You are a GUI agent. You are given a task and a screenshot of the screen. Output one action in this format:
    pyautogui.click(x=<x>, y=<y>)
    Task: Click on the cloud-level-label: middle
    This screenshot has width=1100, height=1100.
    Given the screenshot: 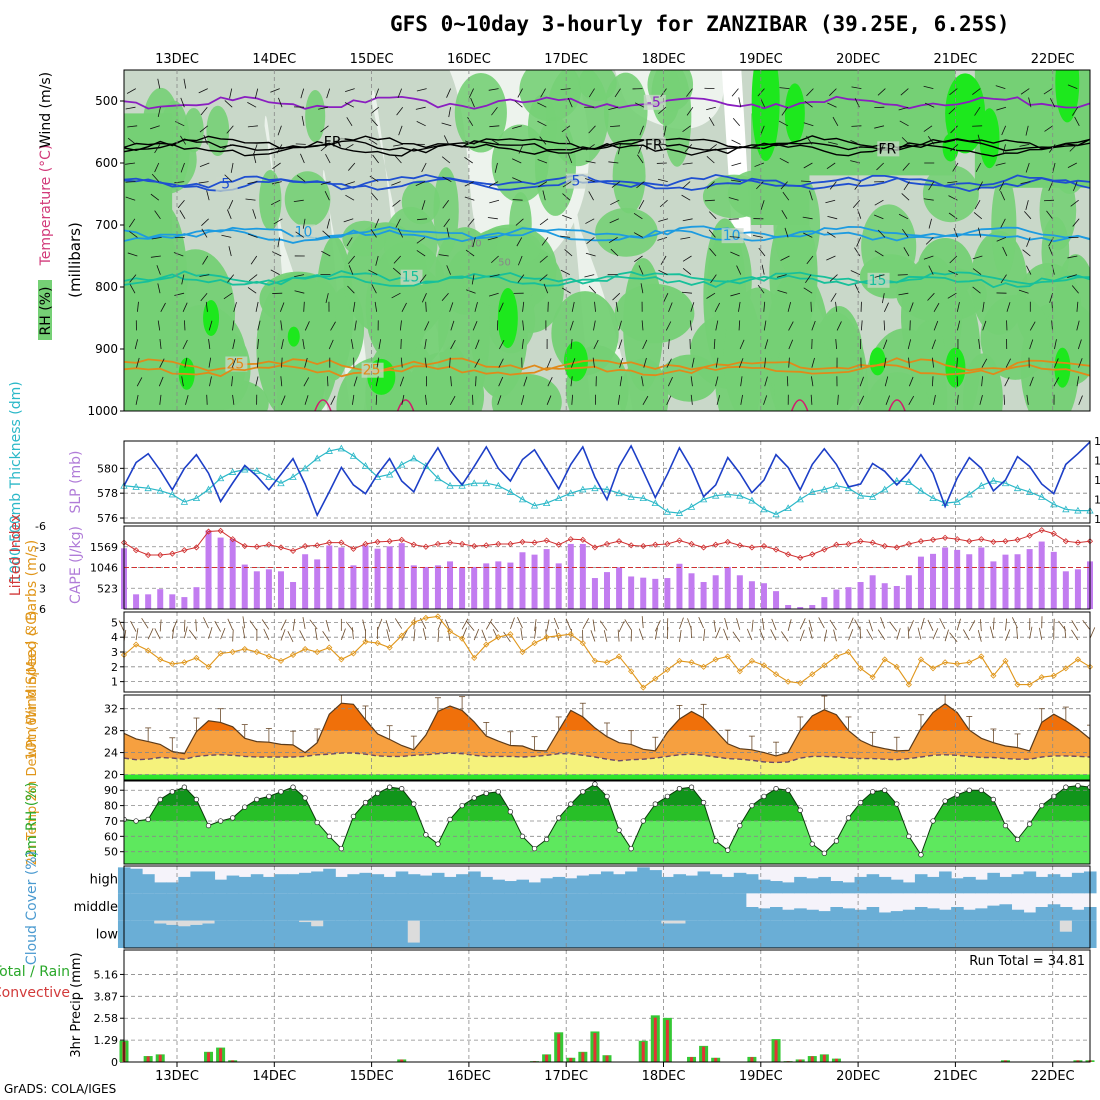 What is the action you would take?
    pyautogui.click(x=96, y=907)
    